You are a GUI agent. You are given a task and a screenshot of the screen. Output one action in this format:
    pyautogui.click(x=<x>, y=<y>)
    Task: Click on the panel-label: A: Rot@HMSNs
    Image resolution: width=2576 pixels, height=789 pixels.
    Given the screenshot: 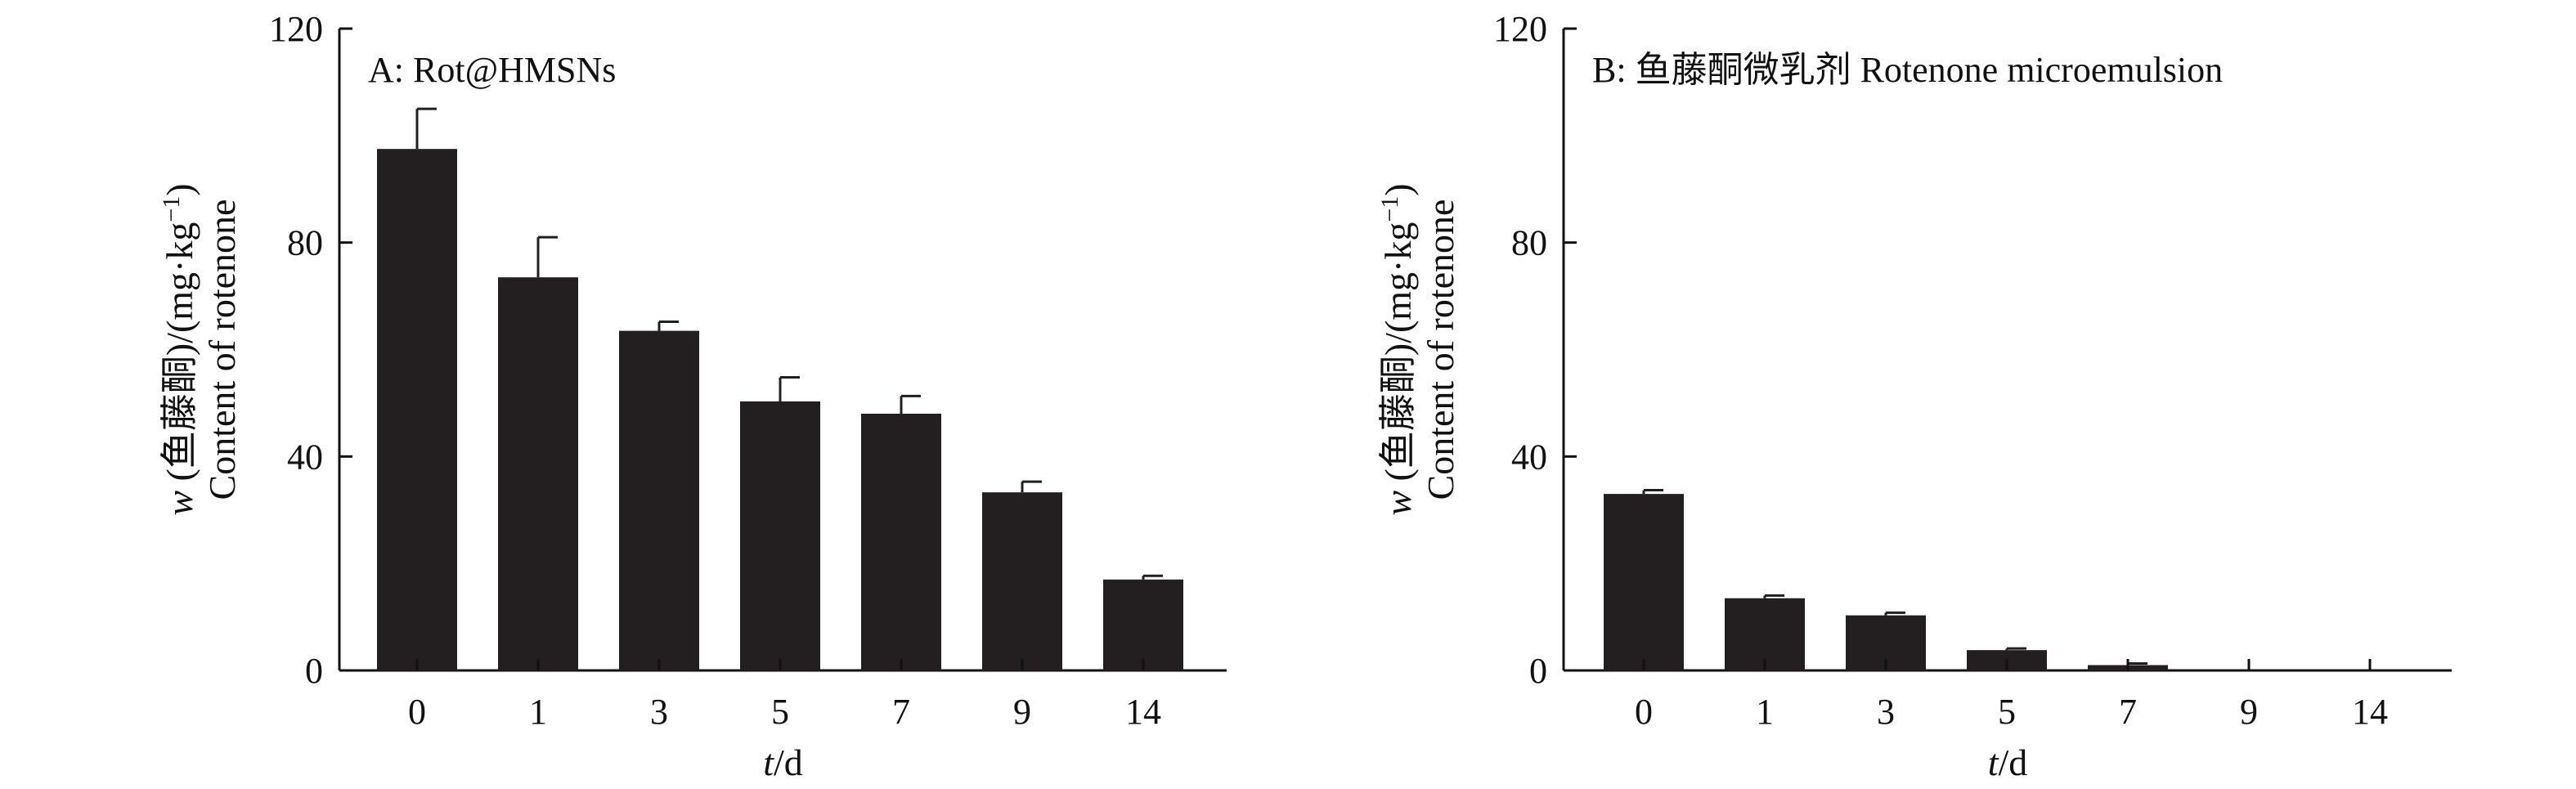 What is the action you would take?
    pyautogui.click(x=492, y=70)
    